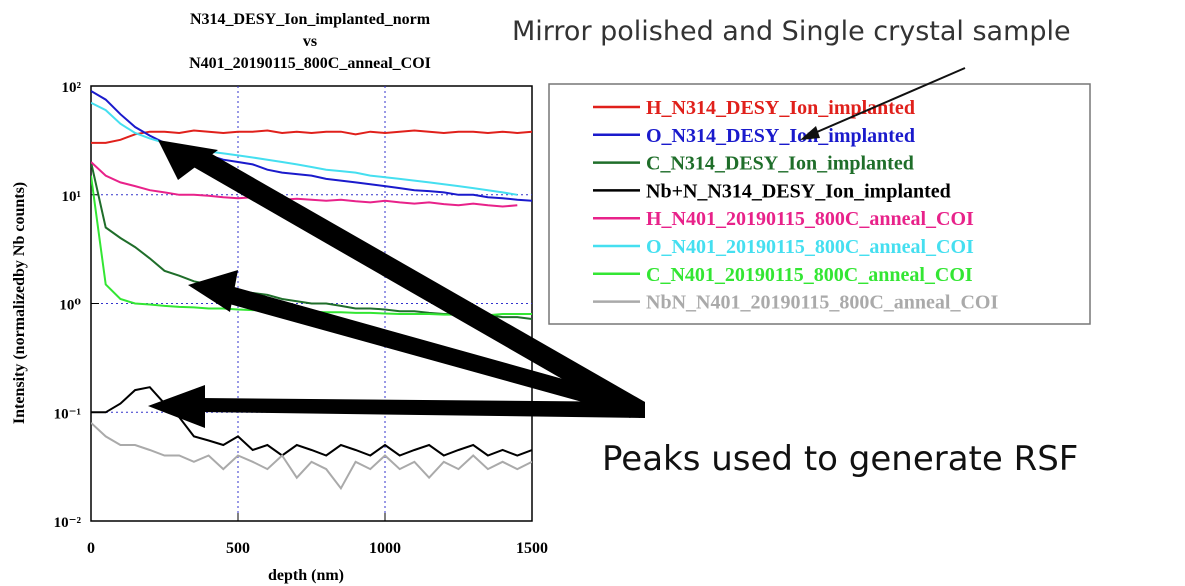 Image resolution: width=1185 pixels, height=586 pixels. What do you see at coordinates (310, 19) in the screenshot?
I see `chart-title: N314_DESY_Ion_implanted_norm` at bounding box center [310, 19].